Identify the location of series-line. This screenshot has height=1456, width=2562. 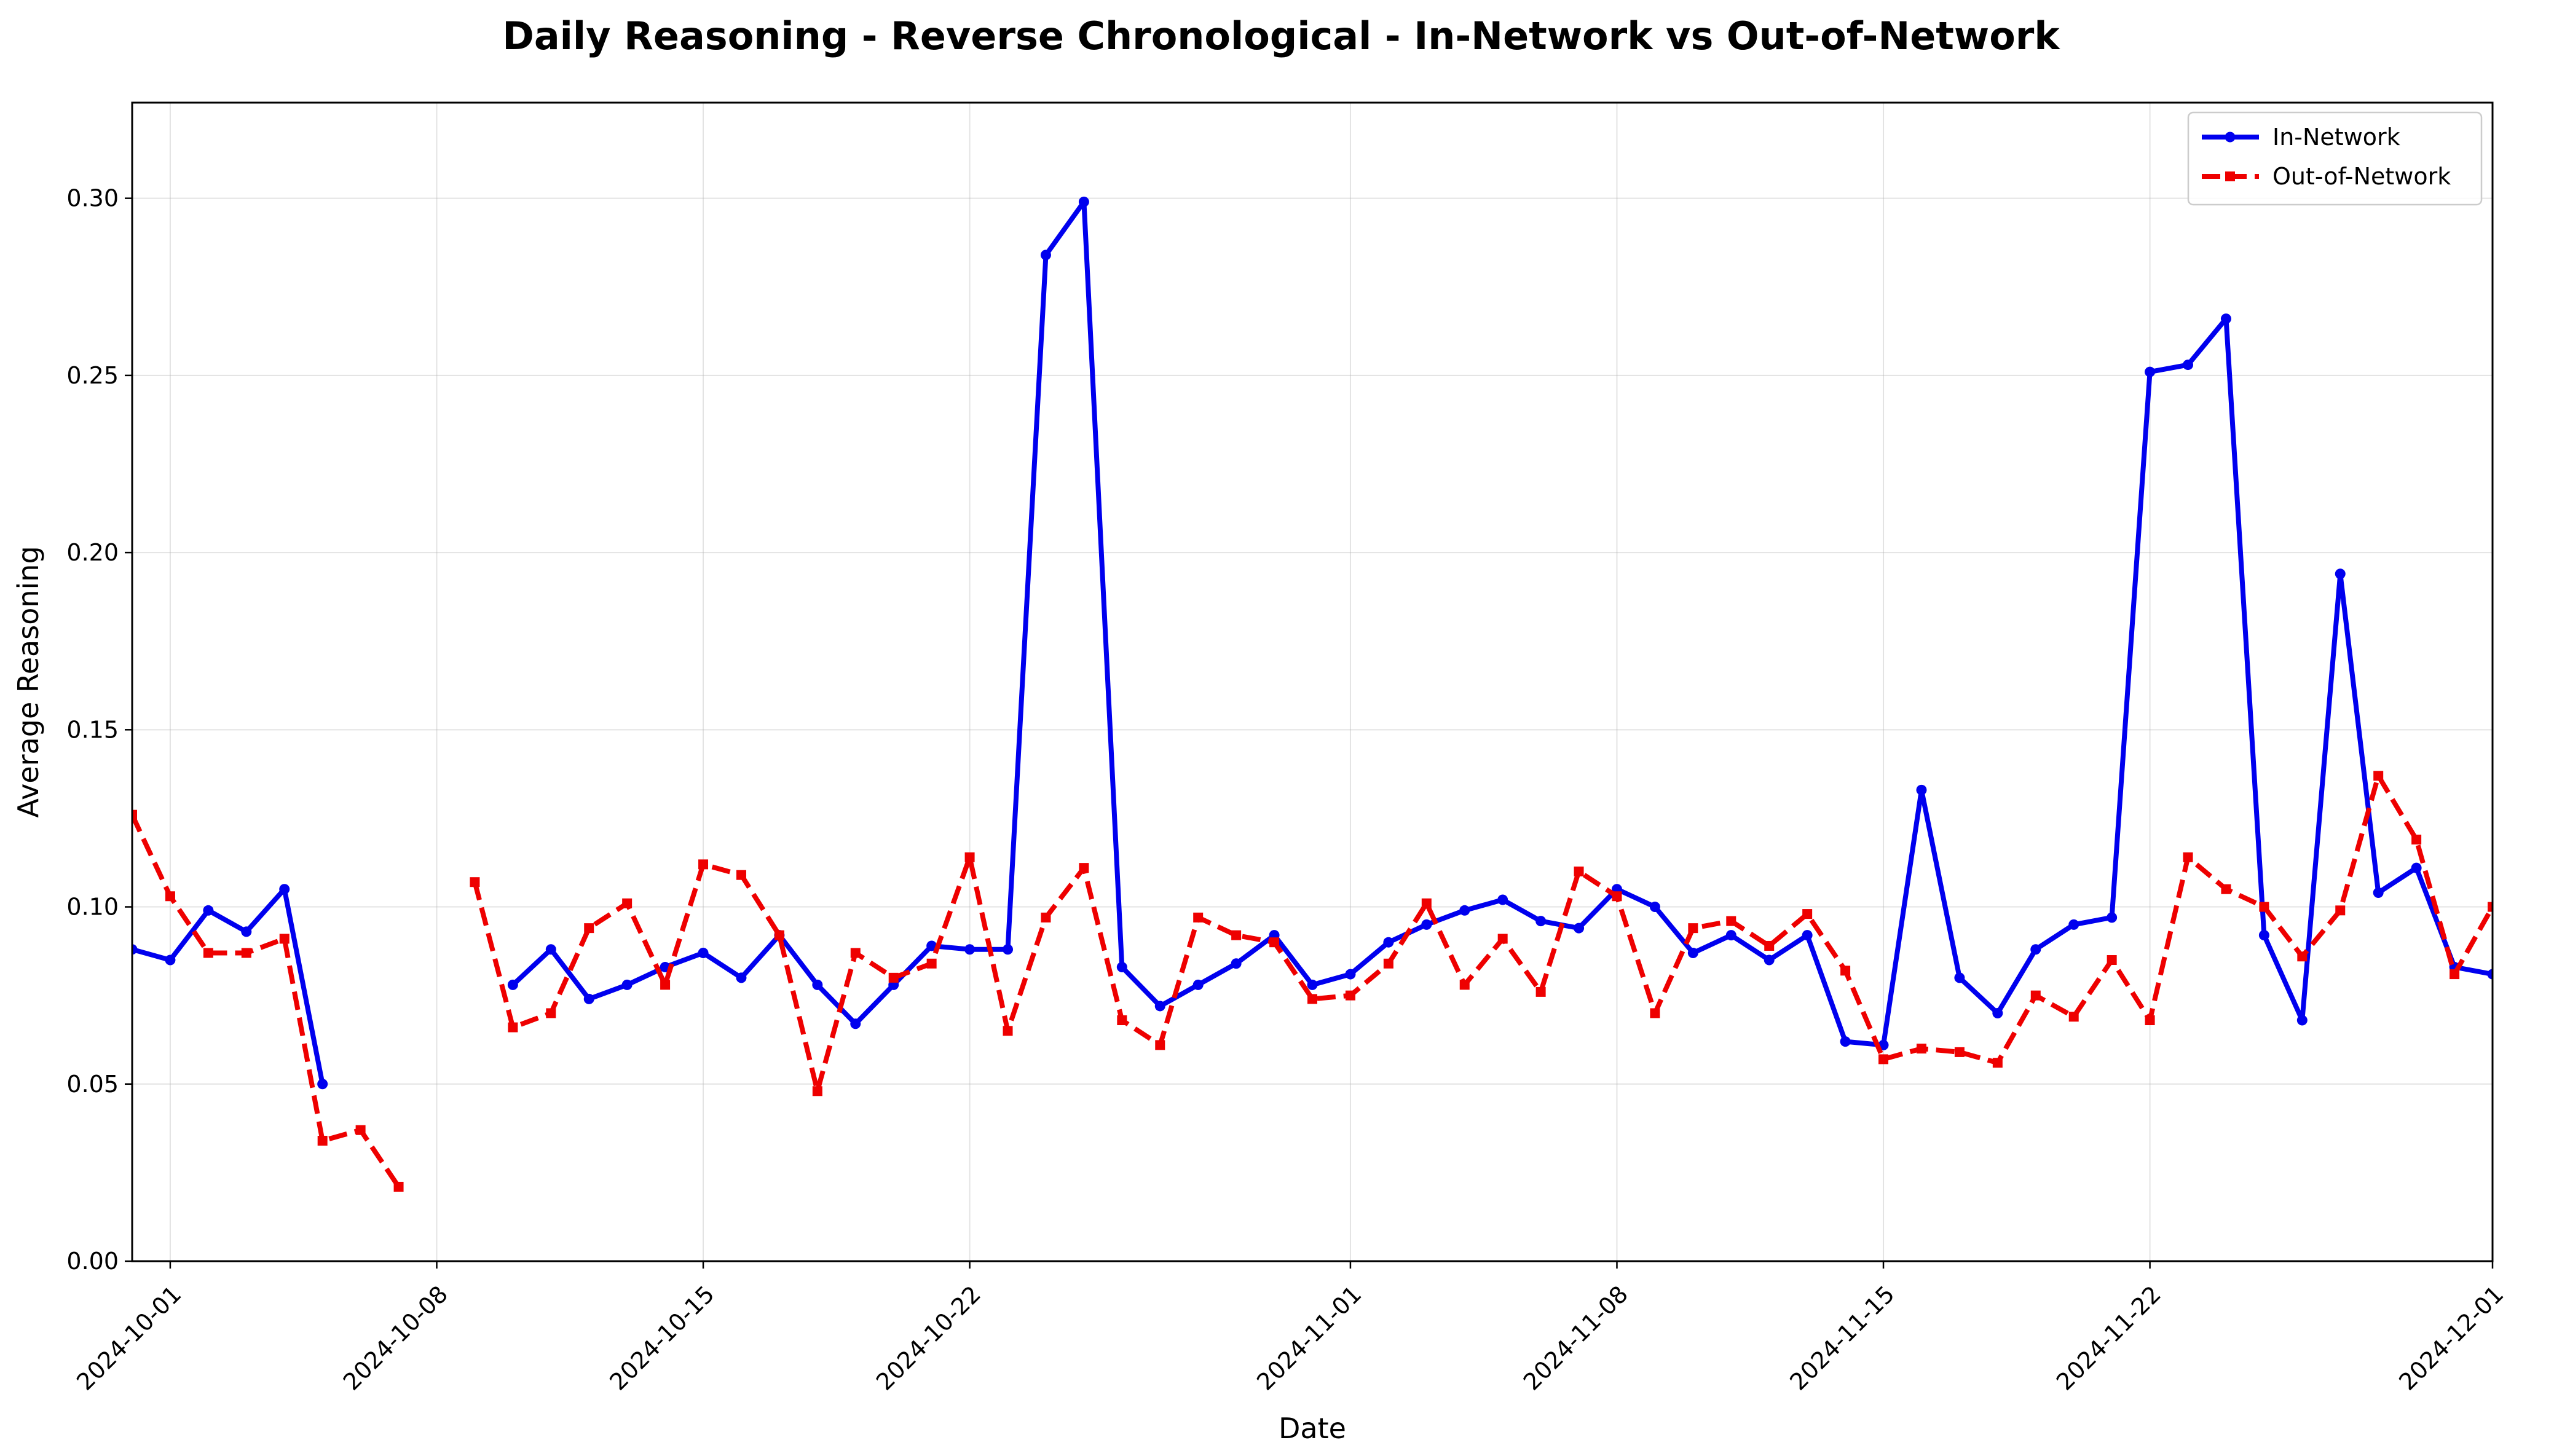
(266, 1001).